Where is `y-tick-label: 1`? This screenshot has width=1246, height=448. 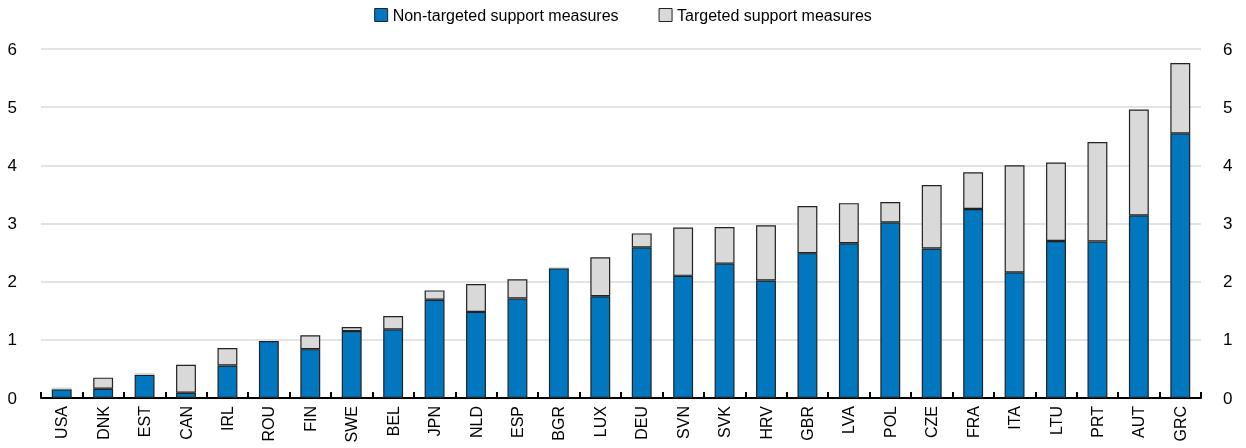 y-tick-label: 1 is located at coordinates (12, 340).